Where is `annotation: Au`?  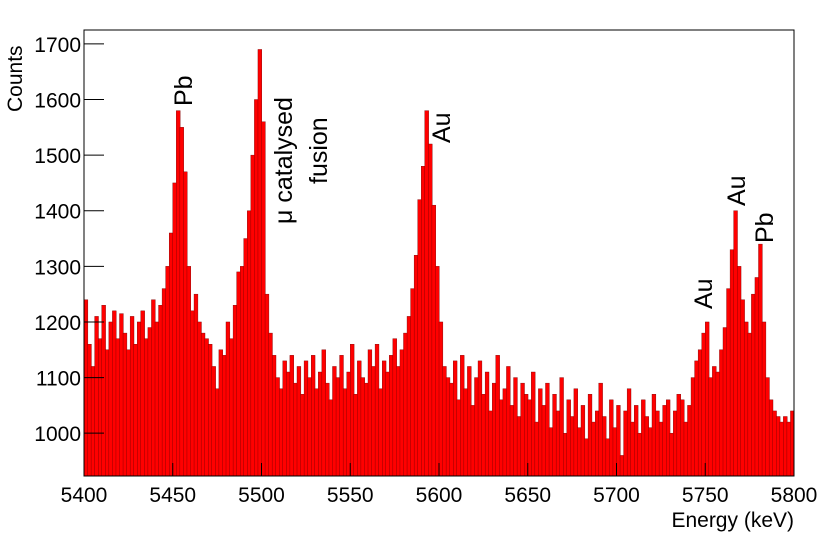 annotation: Au is located at coordinates (737, 190).